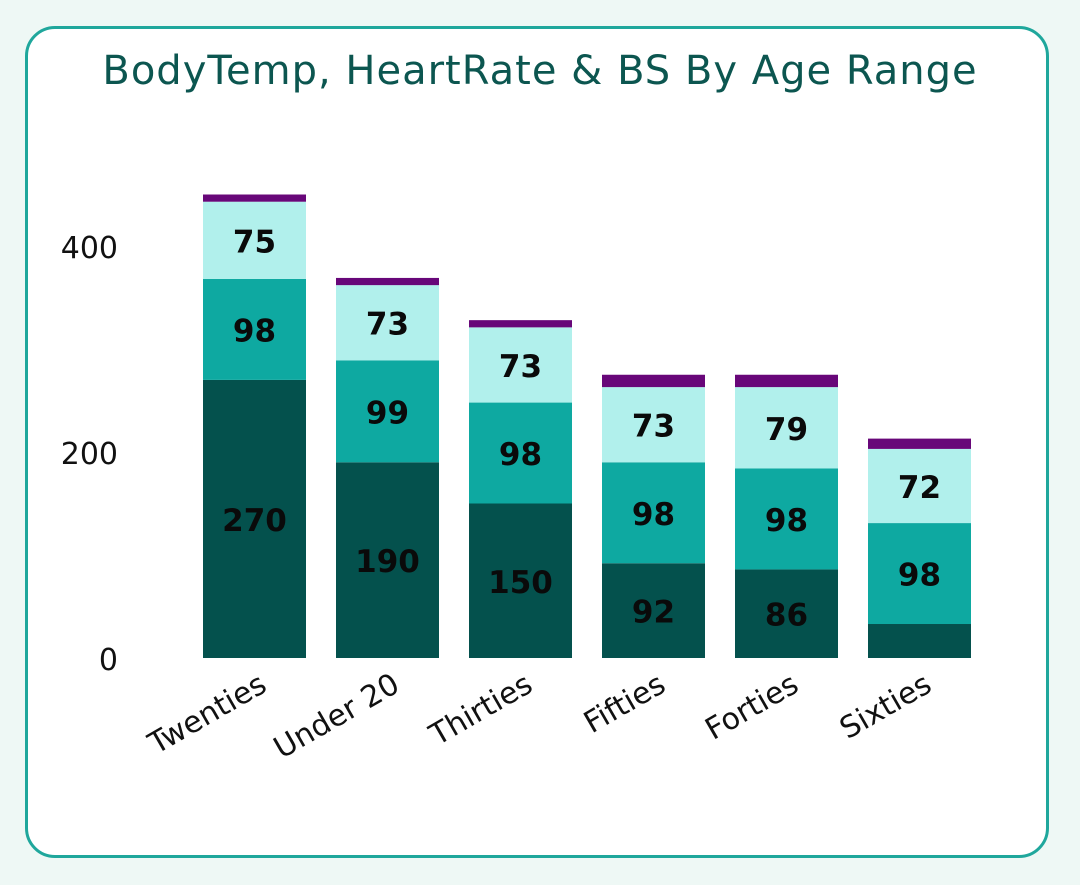  Describe the element at coordinates (207, 715) in the screenshot. I see `x-tick-label: Twenties` at that location.